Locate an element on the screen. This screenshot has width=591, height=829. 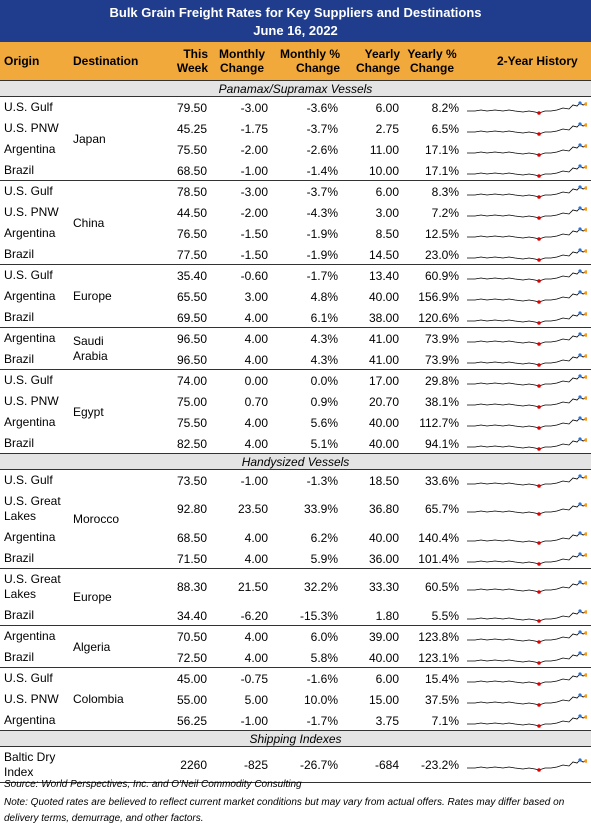
data-row: Argentina 68.50 4.00 6.2% 40.00 140.4% is located at coordinates (295, 537).